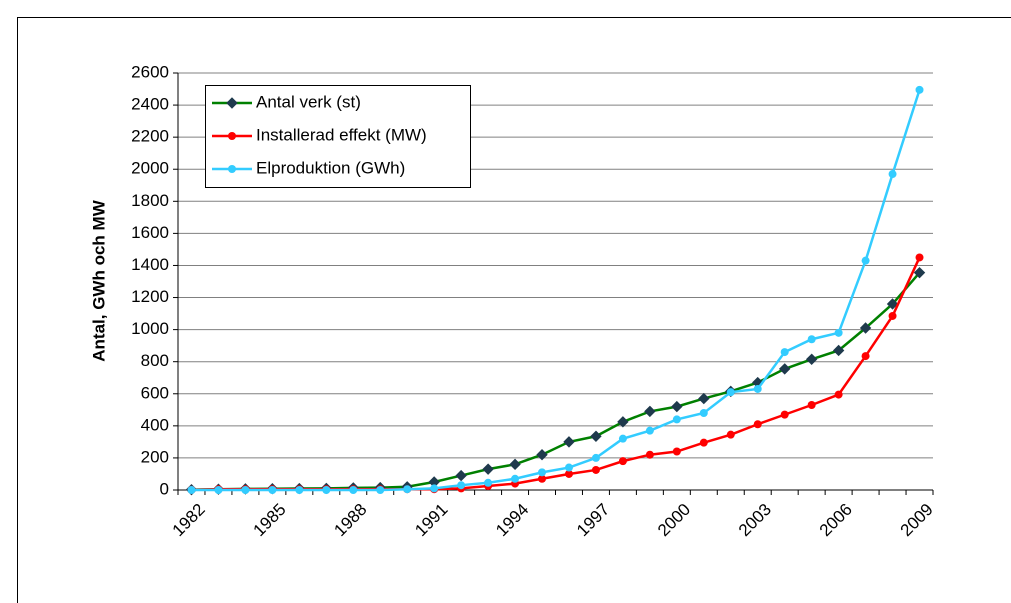 Image resolution: width=1011 pixels, height=603 pixels. I want to click on y-tick-label: 2000, so click(150, 168).